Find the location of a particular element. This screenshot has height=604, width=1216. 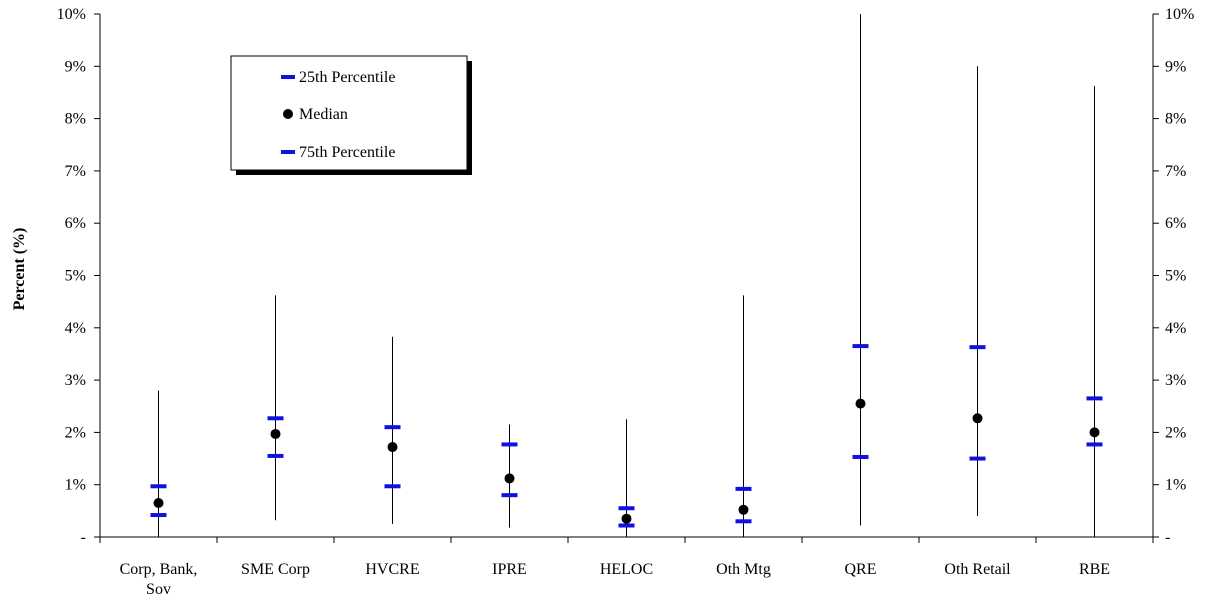

x-category-label-line: Oth Retail is located at coordinates (977, 569).